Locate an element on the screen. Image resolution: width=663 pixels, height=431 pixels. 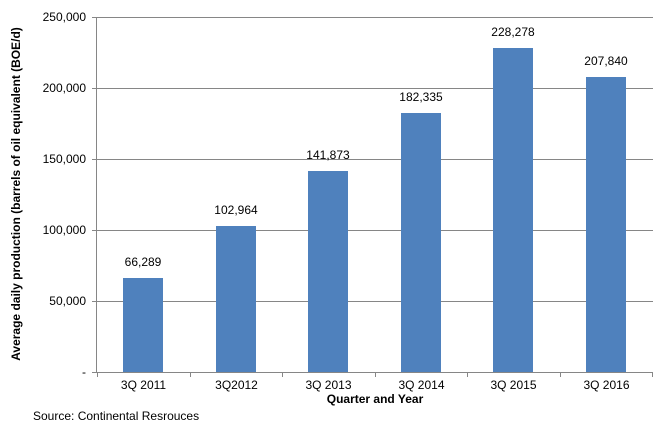
y-tick-label: - is located at coordinates (84, 372).